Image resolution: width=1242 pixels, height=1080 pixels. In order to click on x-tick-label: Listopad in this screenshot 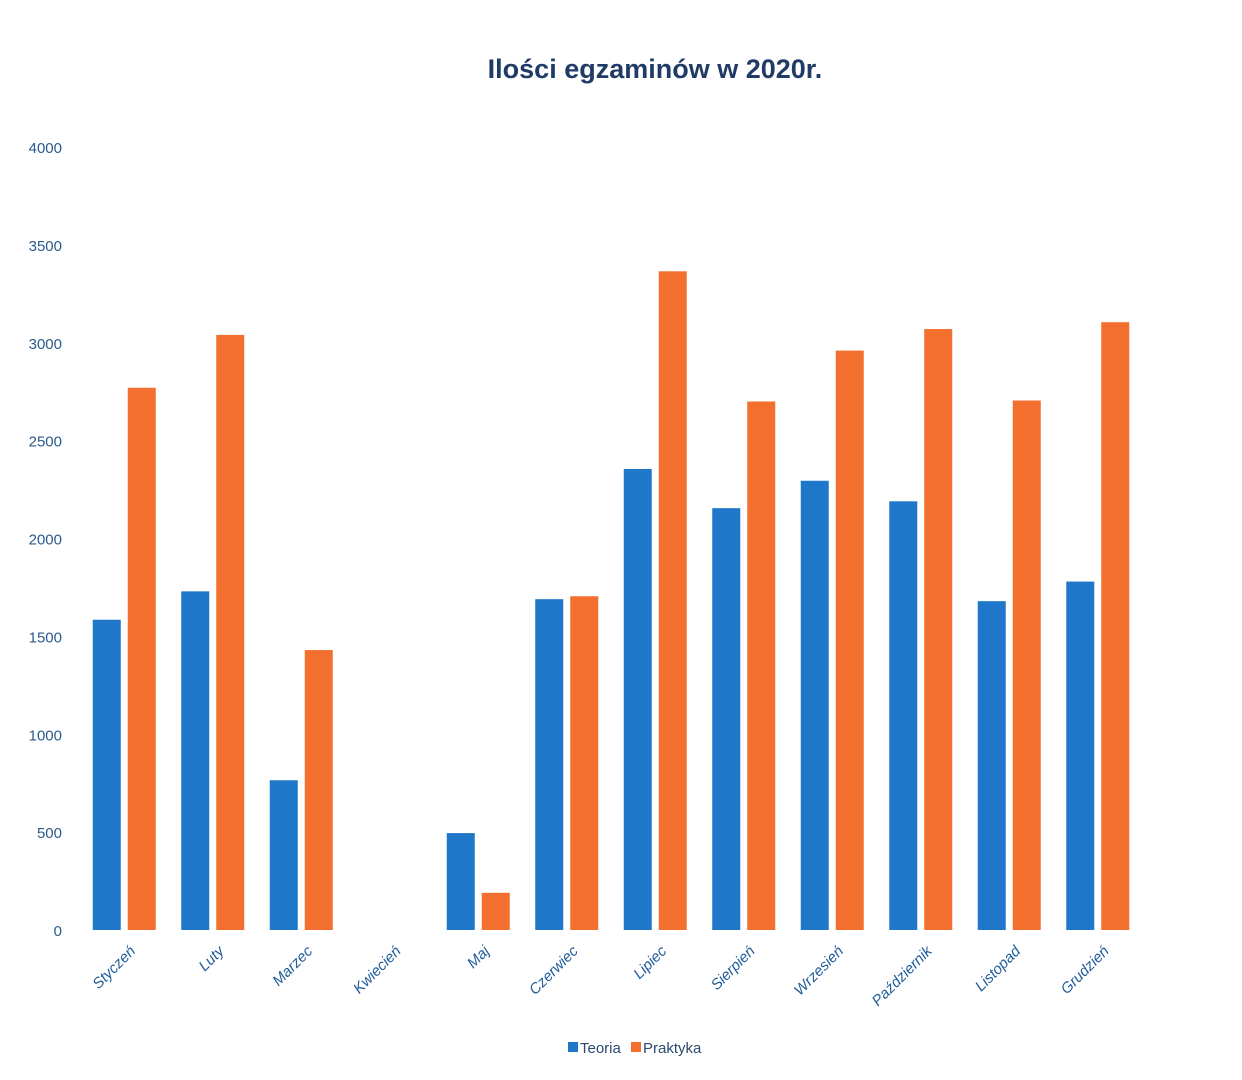, I will do `click(998, 968)`.